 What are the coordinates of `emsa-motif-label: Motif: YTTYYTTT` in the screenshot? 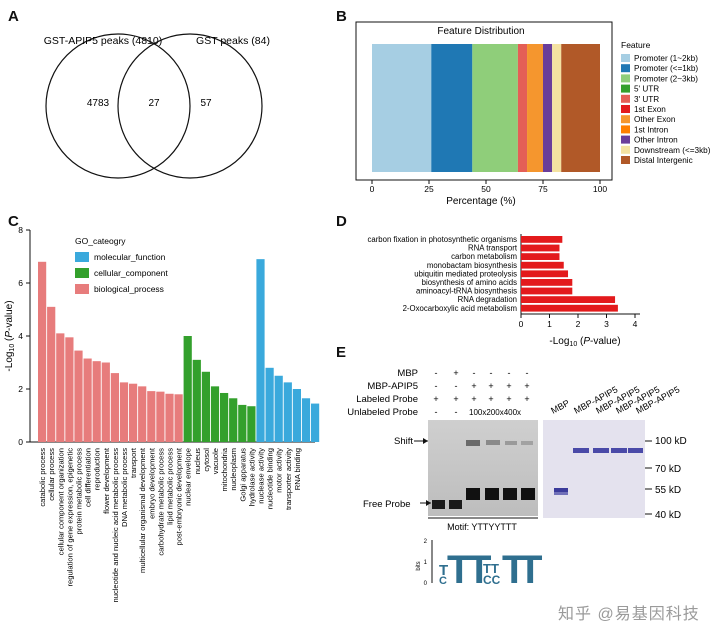 It's located at (482, 527).